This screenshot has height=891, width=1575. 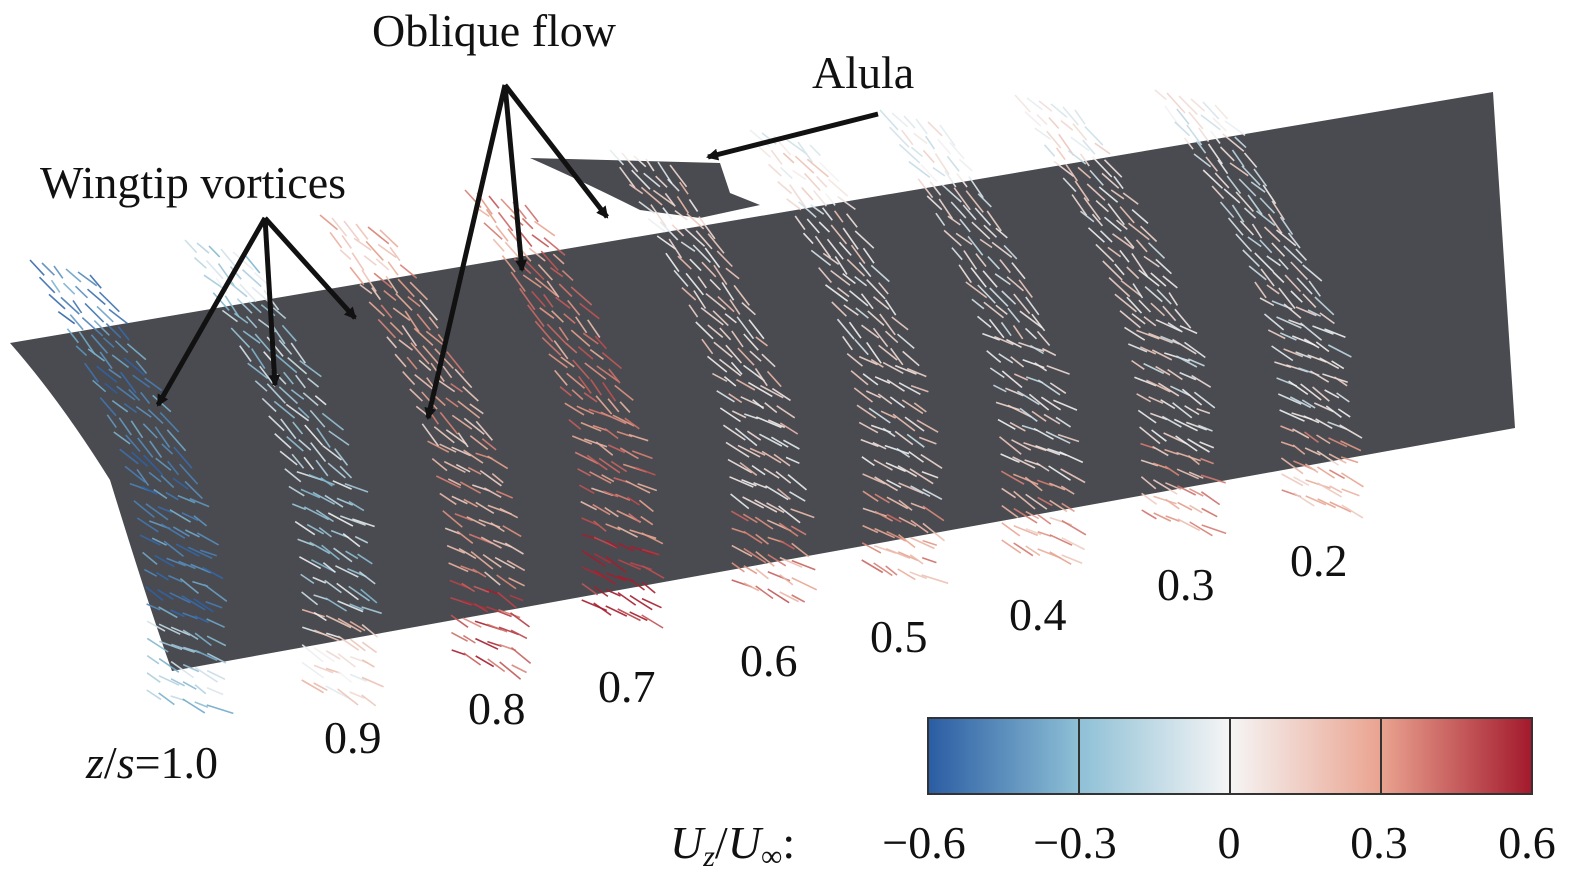 What do you see at coordinates (769, 660) in the screenshot?
I see `station-label: 0.6` at bounding box center [769, 660].